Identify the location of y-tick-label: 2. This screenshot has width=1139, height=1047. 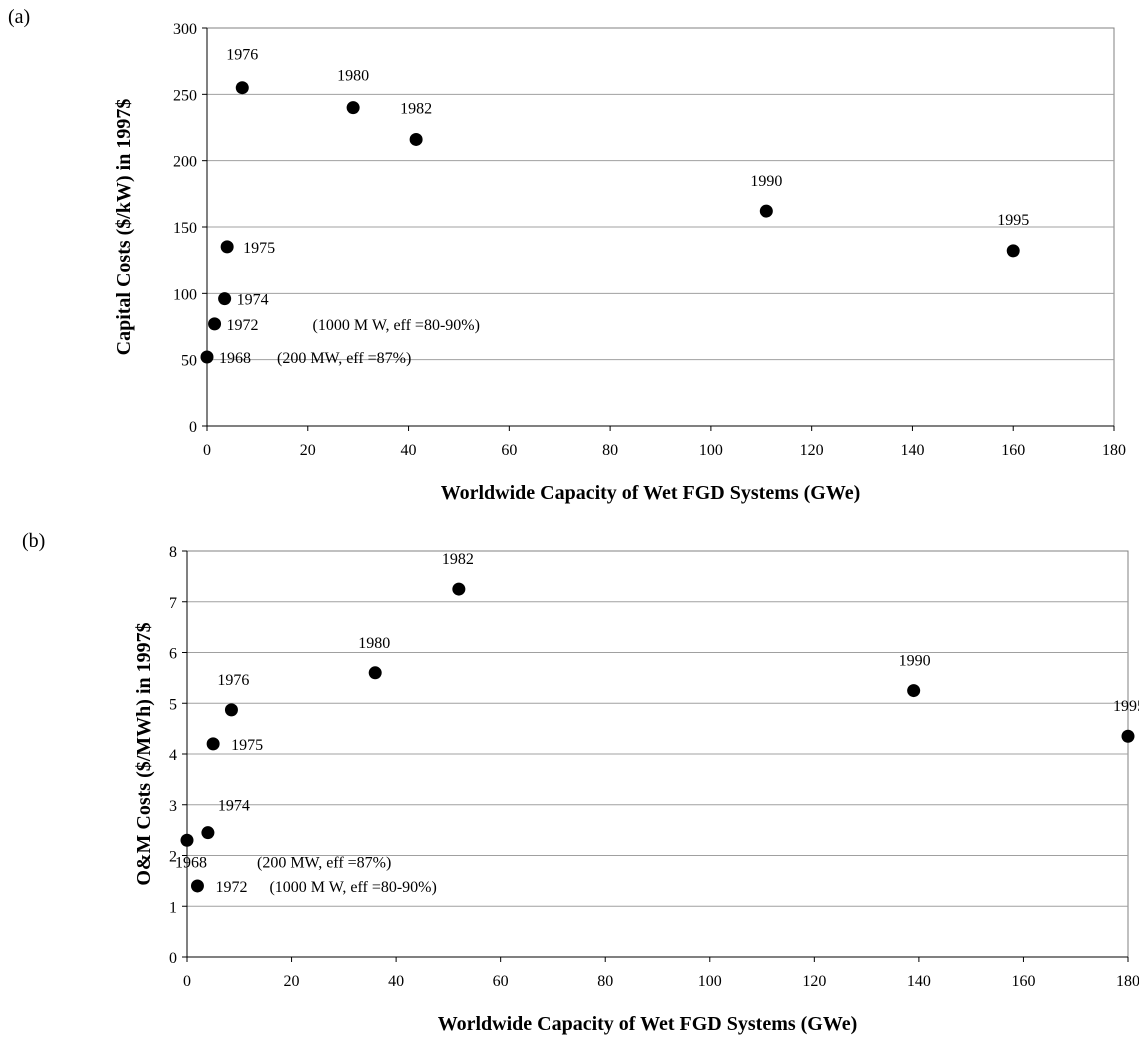
(173, 857).